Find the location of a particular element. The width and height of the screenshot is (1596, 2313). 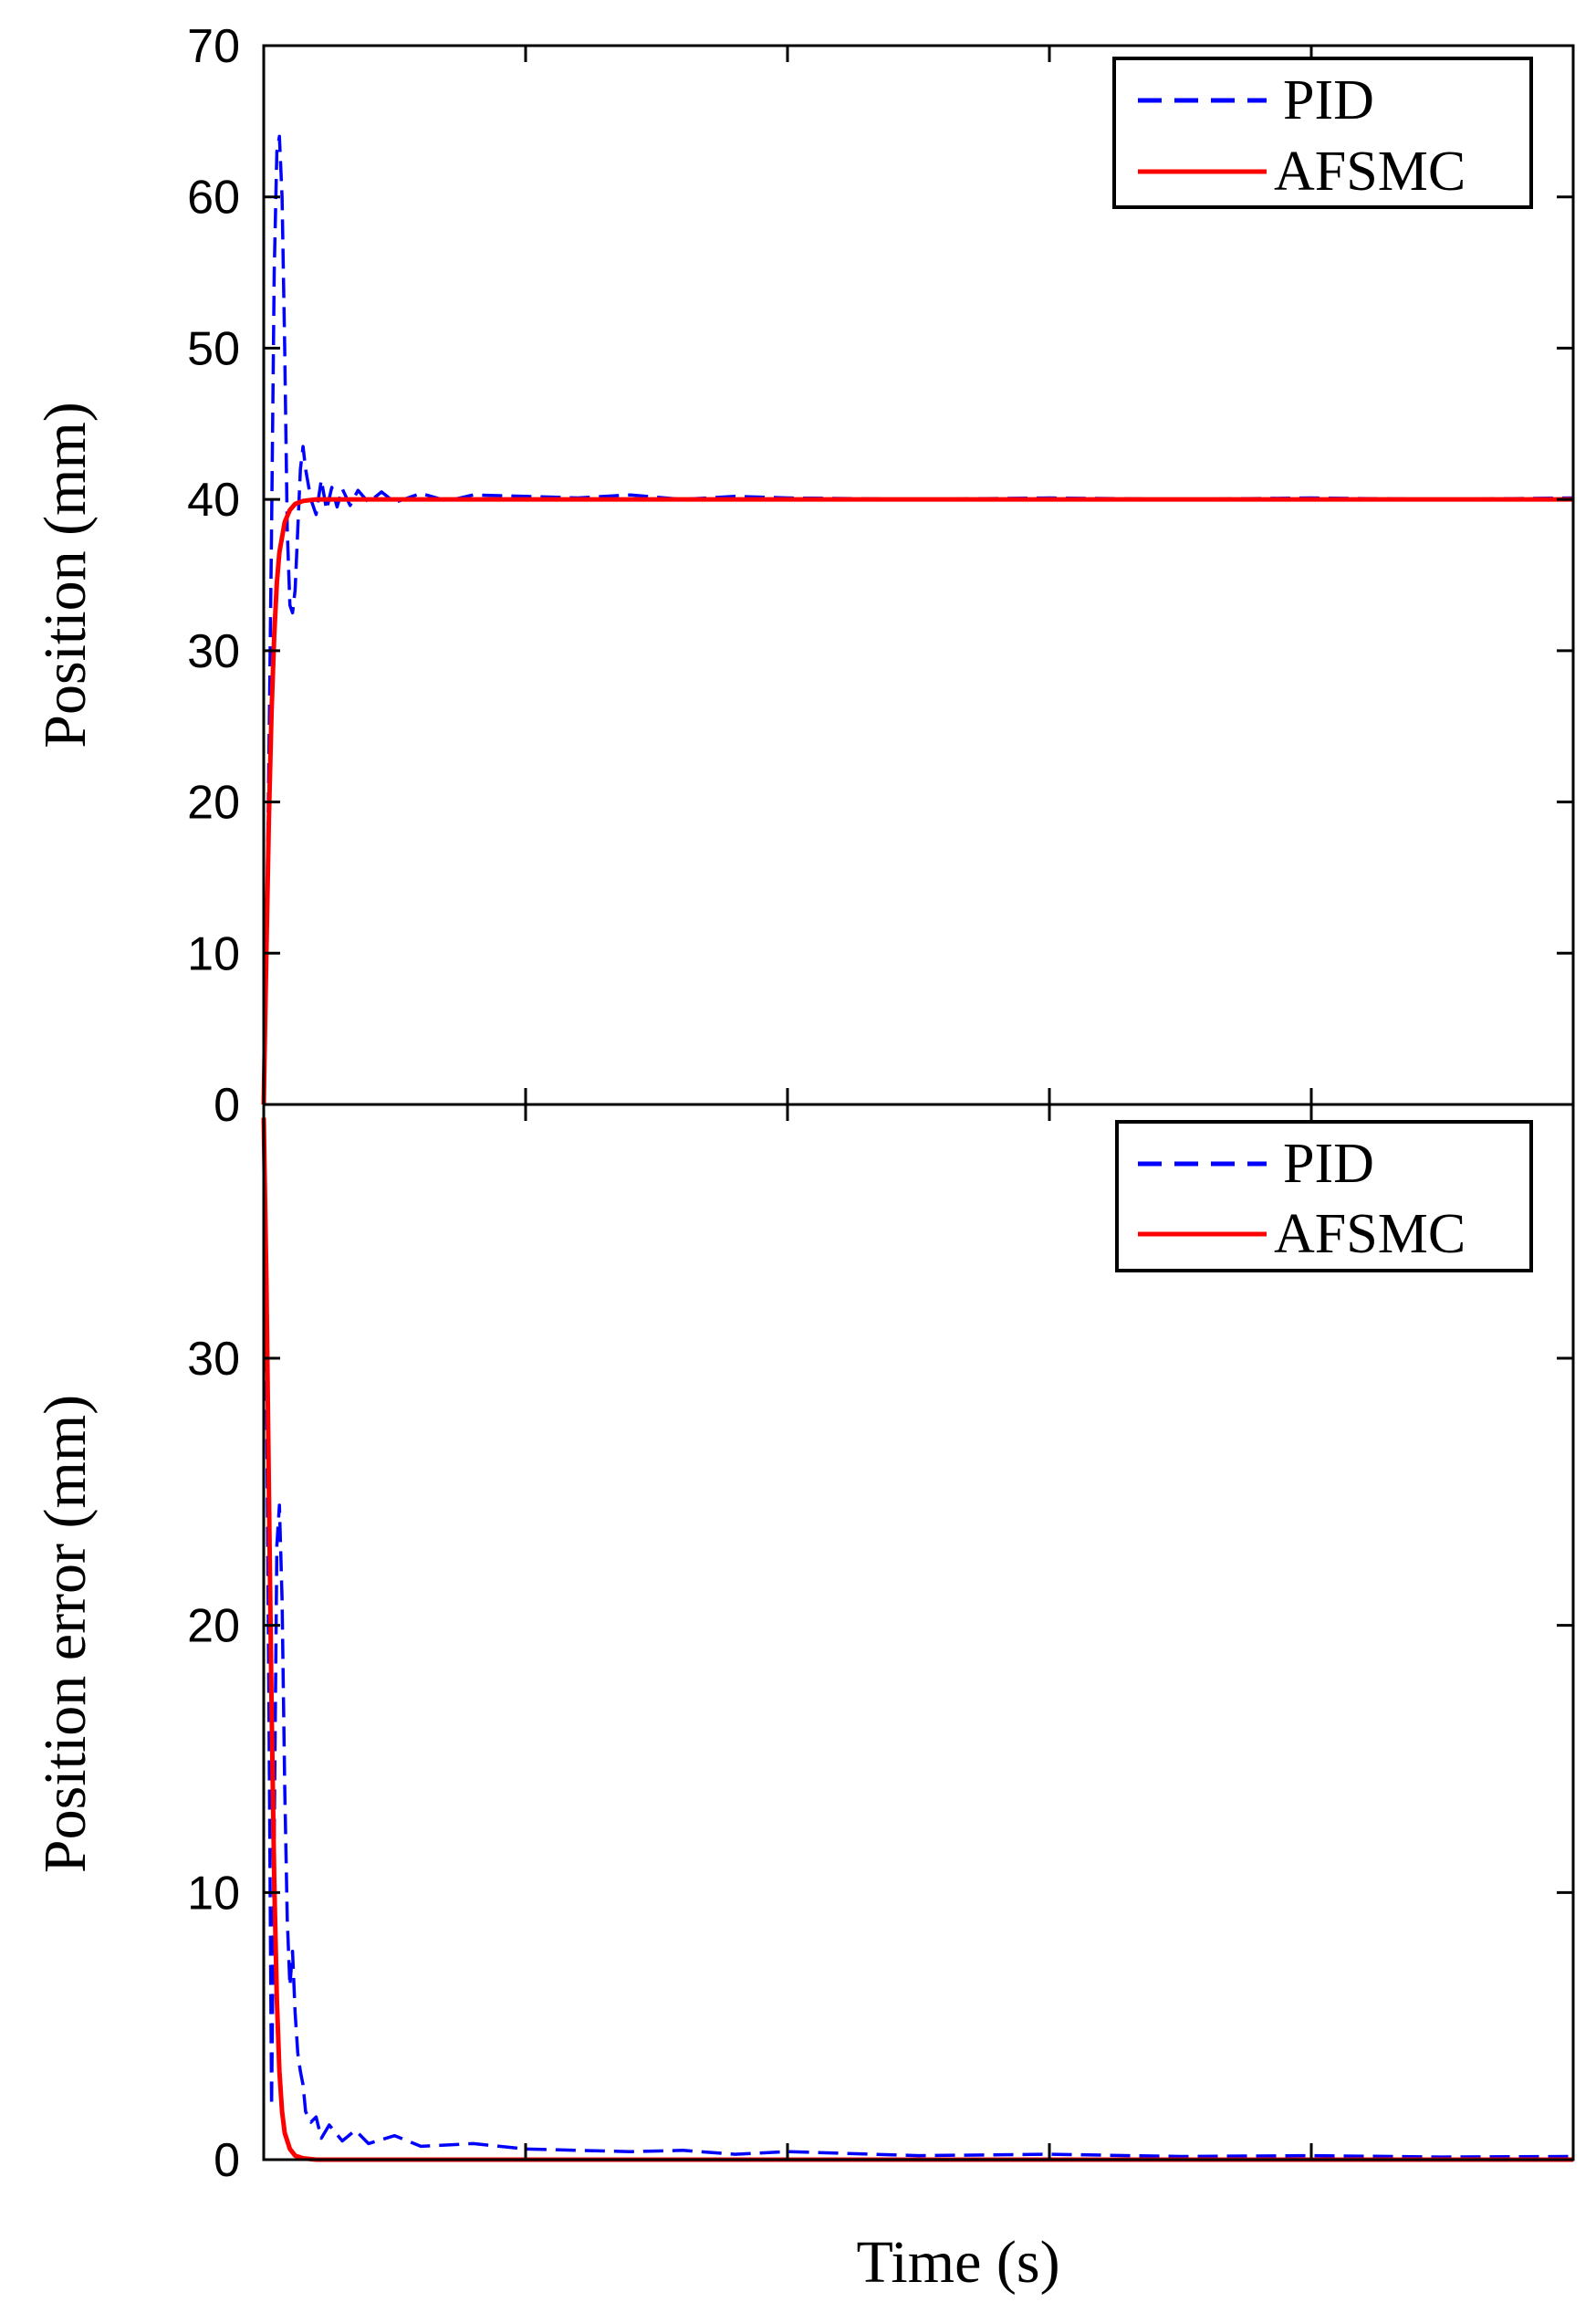

error-legend-box is located at coordinates (1324, 1196).